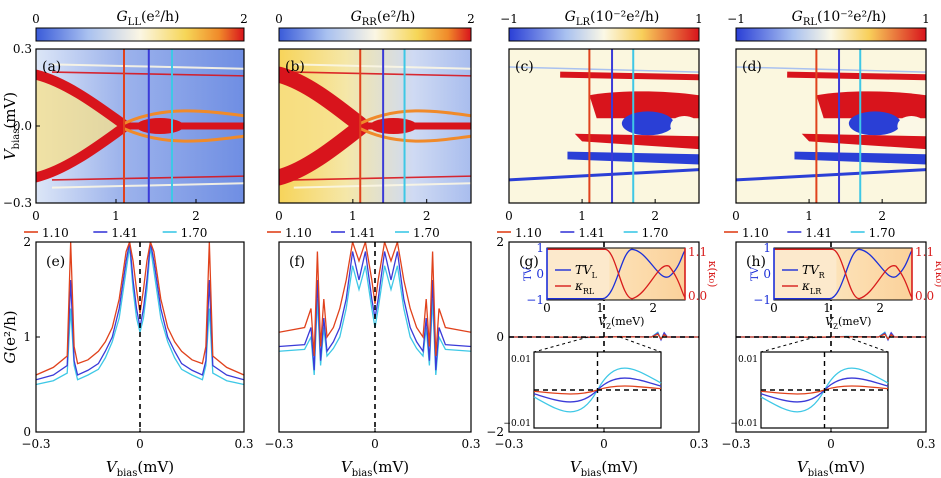 This screenshot has height=478, width=941. I want to click on x-tick-label: −0.3, so click(735, 444).